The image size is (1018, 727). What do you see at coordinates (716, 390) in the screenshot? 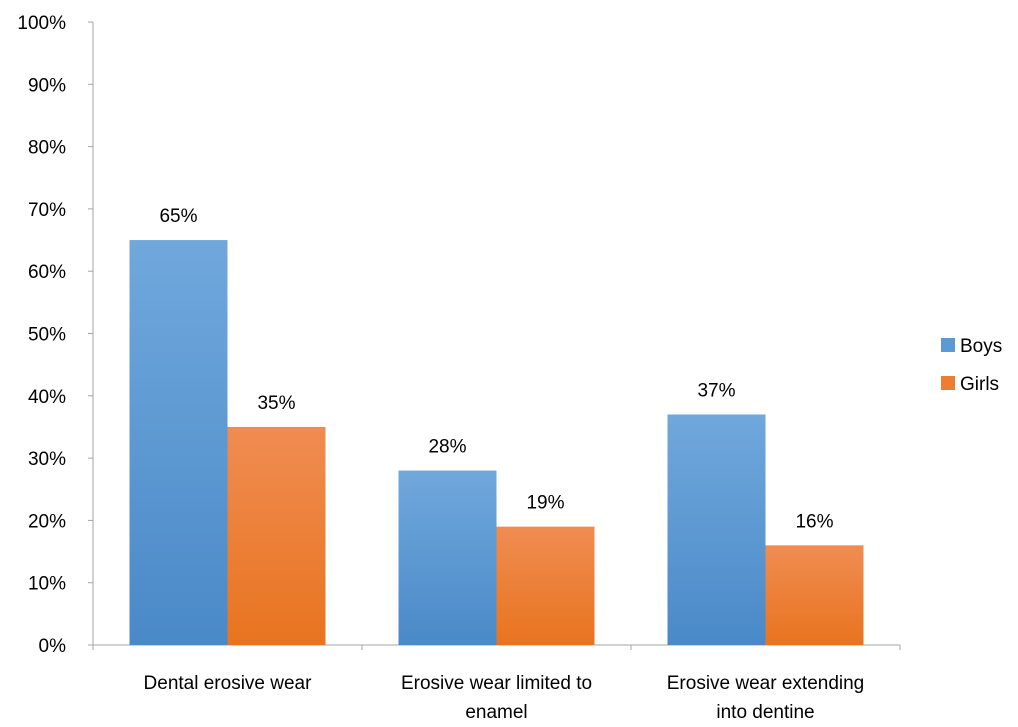
I see `data-label: 37%` at bounding box center [716, 390].